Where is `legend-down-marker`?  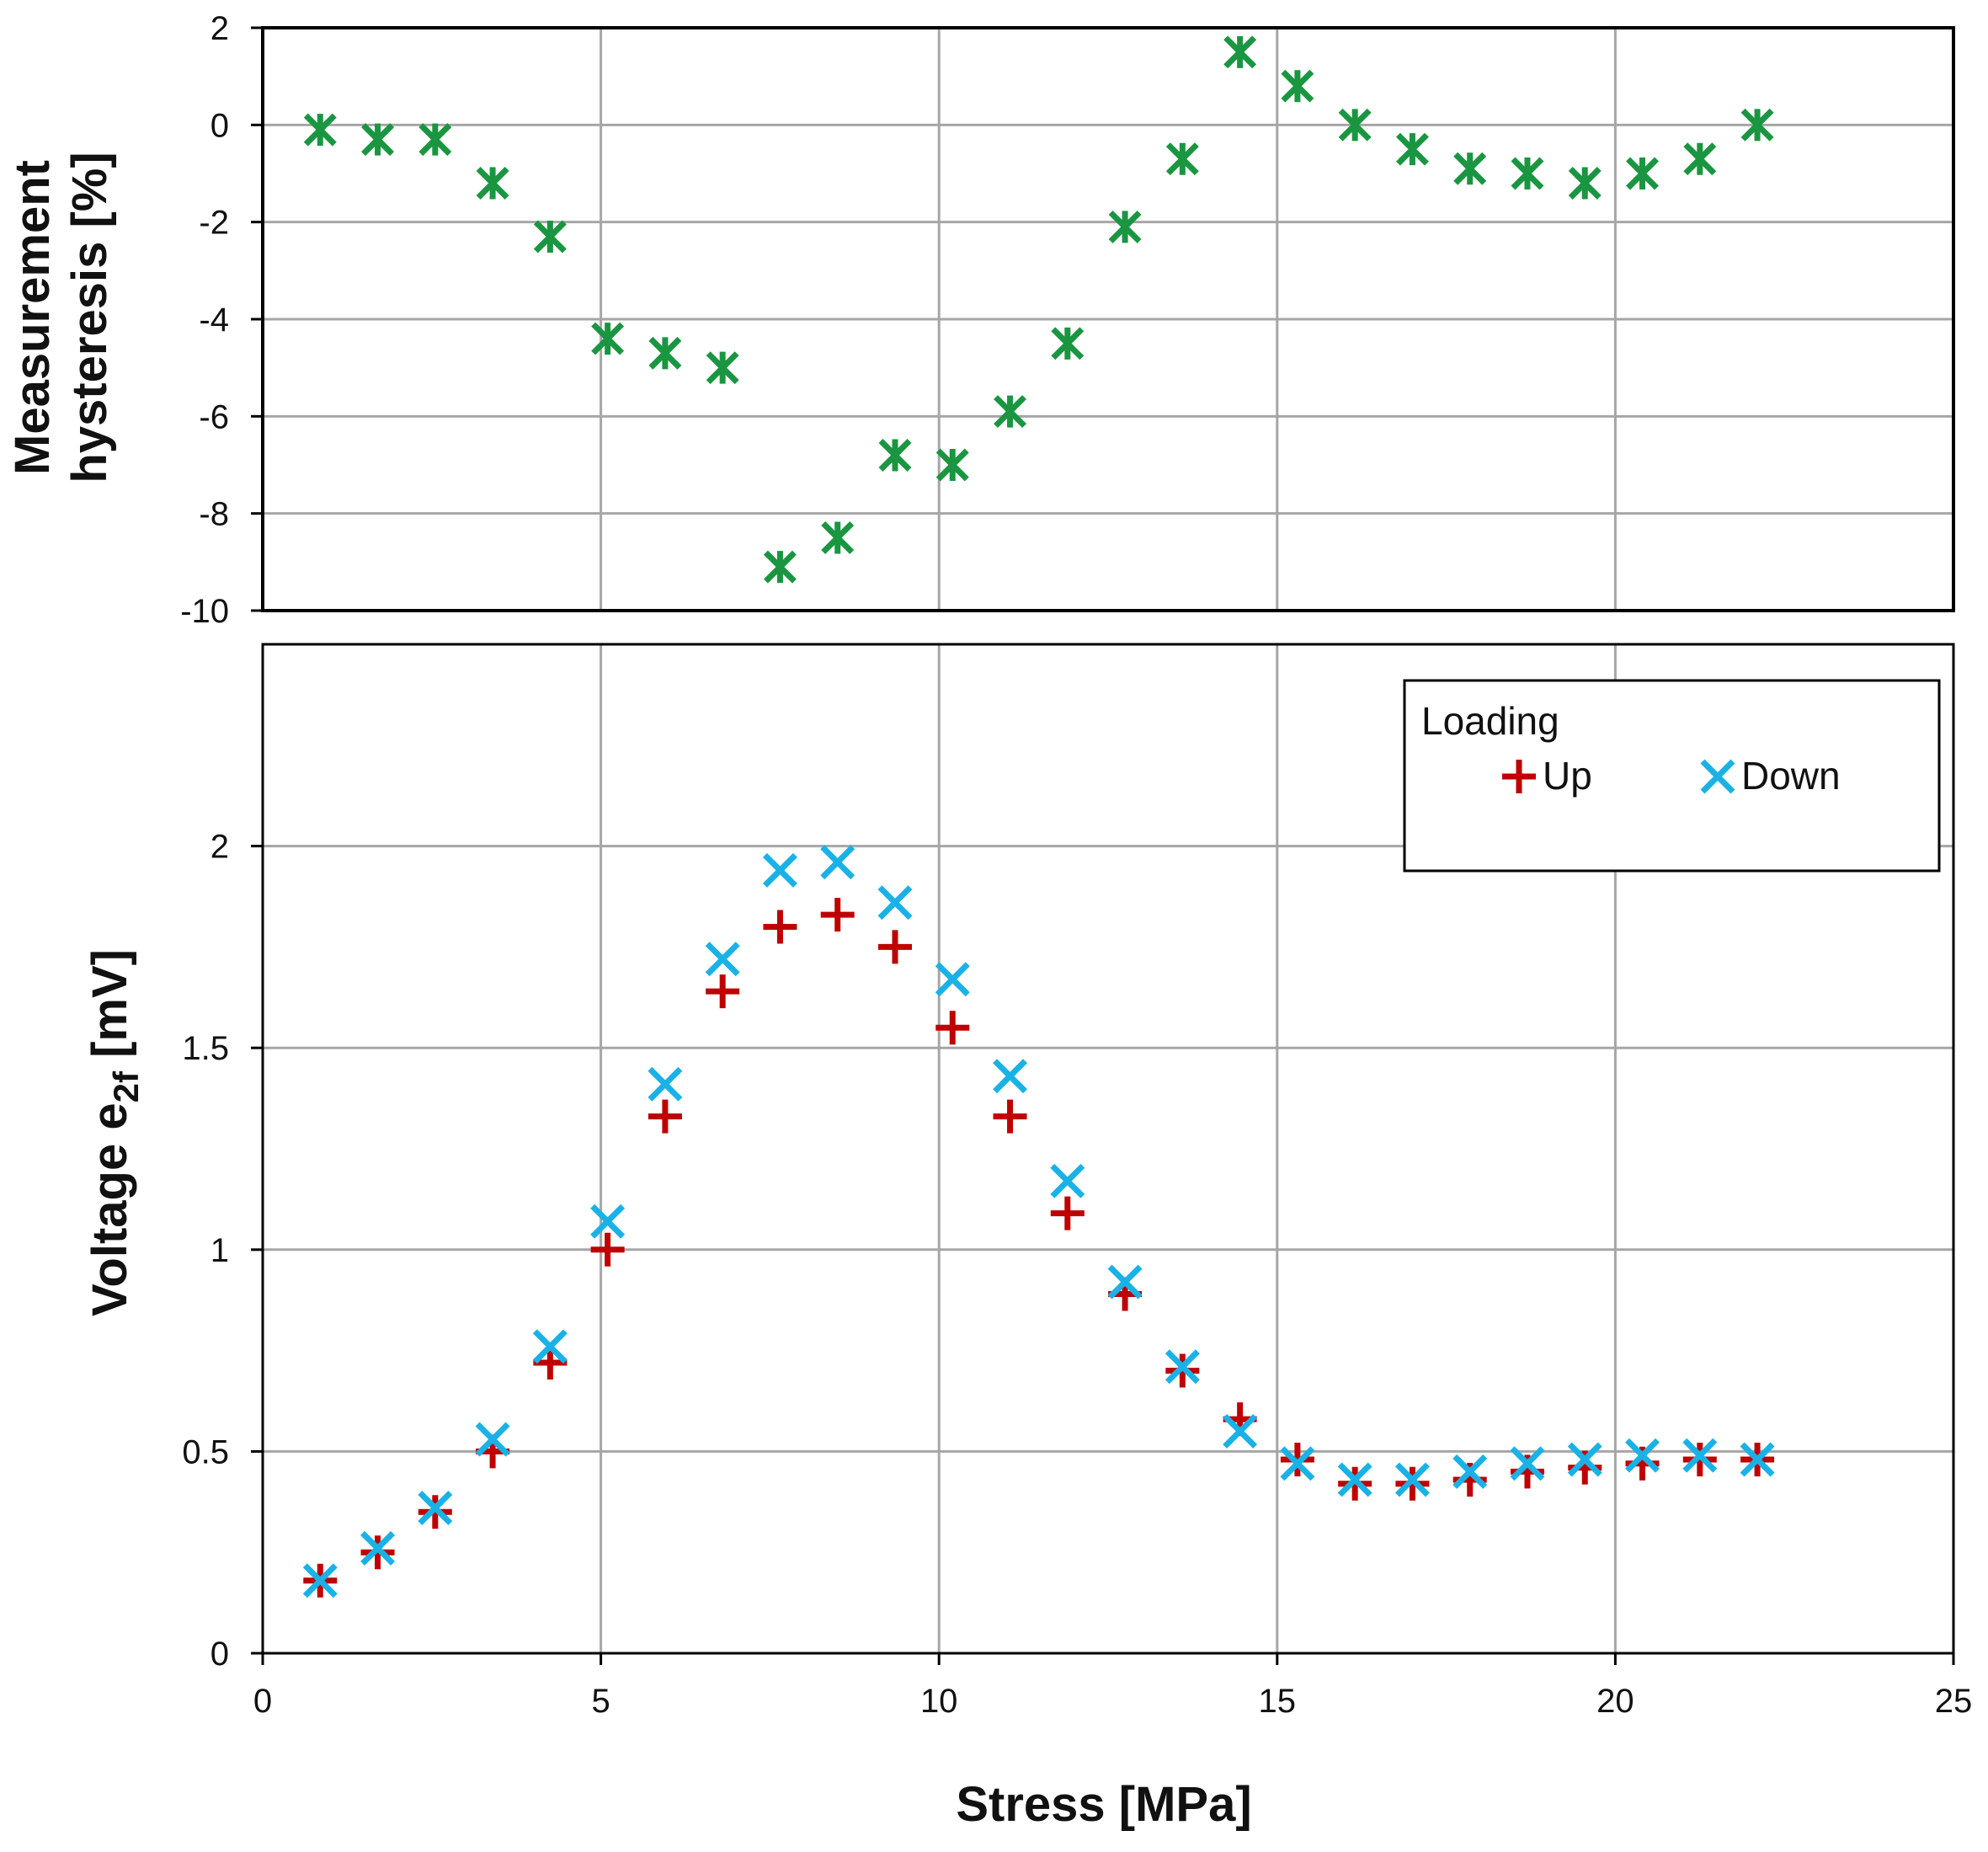 legend-down-marker is located at coordinates (1717, 776).